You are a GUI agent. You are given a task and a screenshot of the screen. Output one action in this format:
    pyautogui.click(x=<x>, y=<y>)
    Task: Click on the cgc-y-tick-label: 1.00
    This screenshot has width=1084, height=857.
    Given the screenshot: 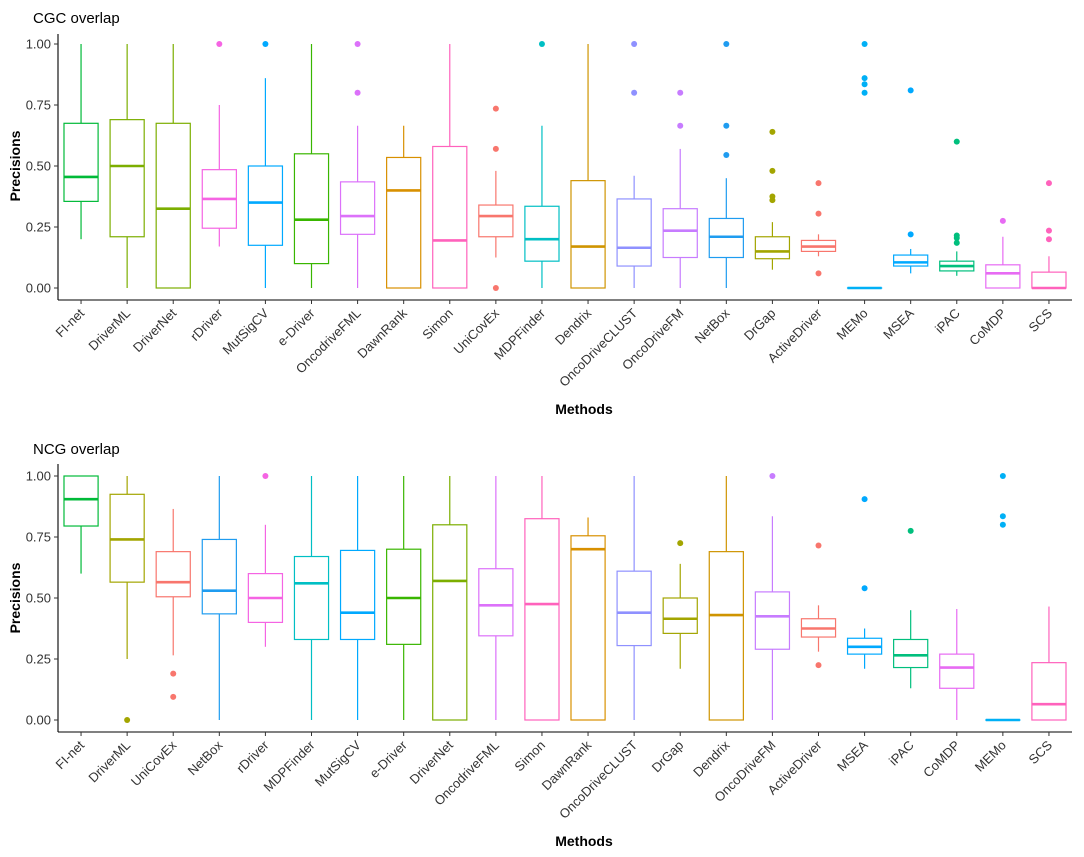 What is the action you would take?
    pyautogui.click(x=38, y=44)
    